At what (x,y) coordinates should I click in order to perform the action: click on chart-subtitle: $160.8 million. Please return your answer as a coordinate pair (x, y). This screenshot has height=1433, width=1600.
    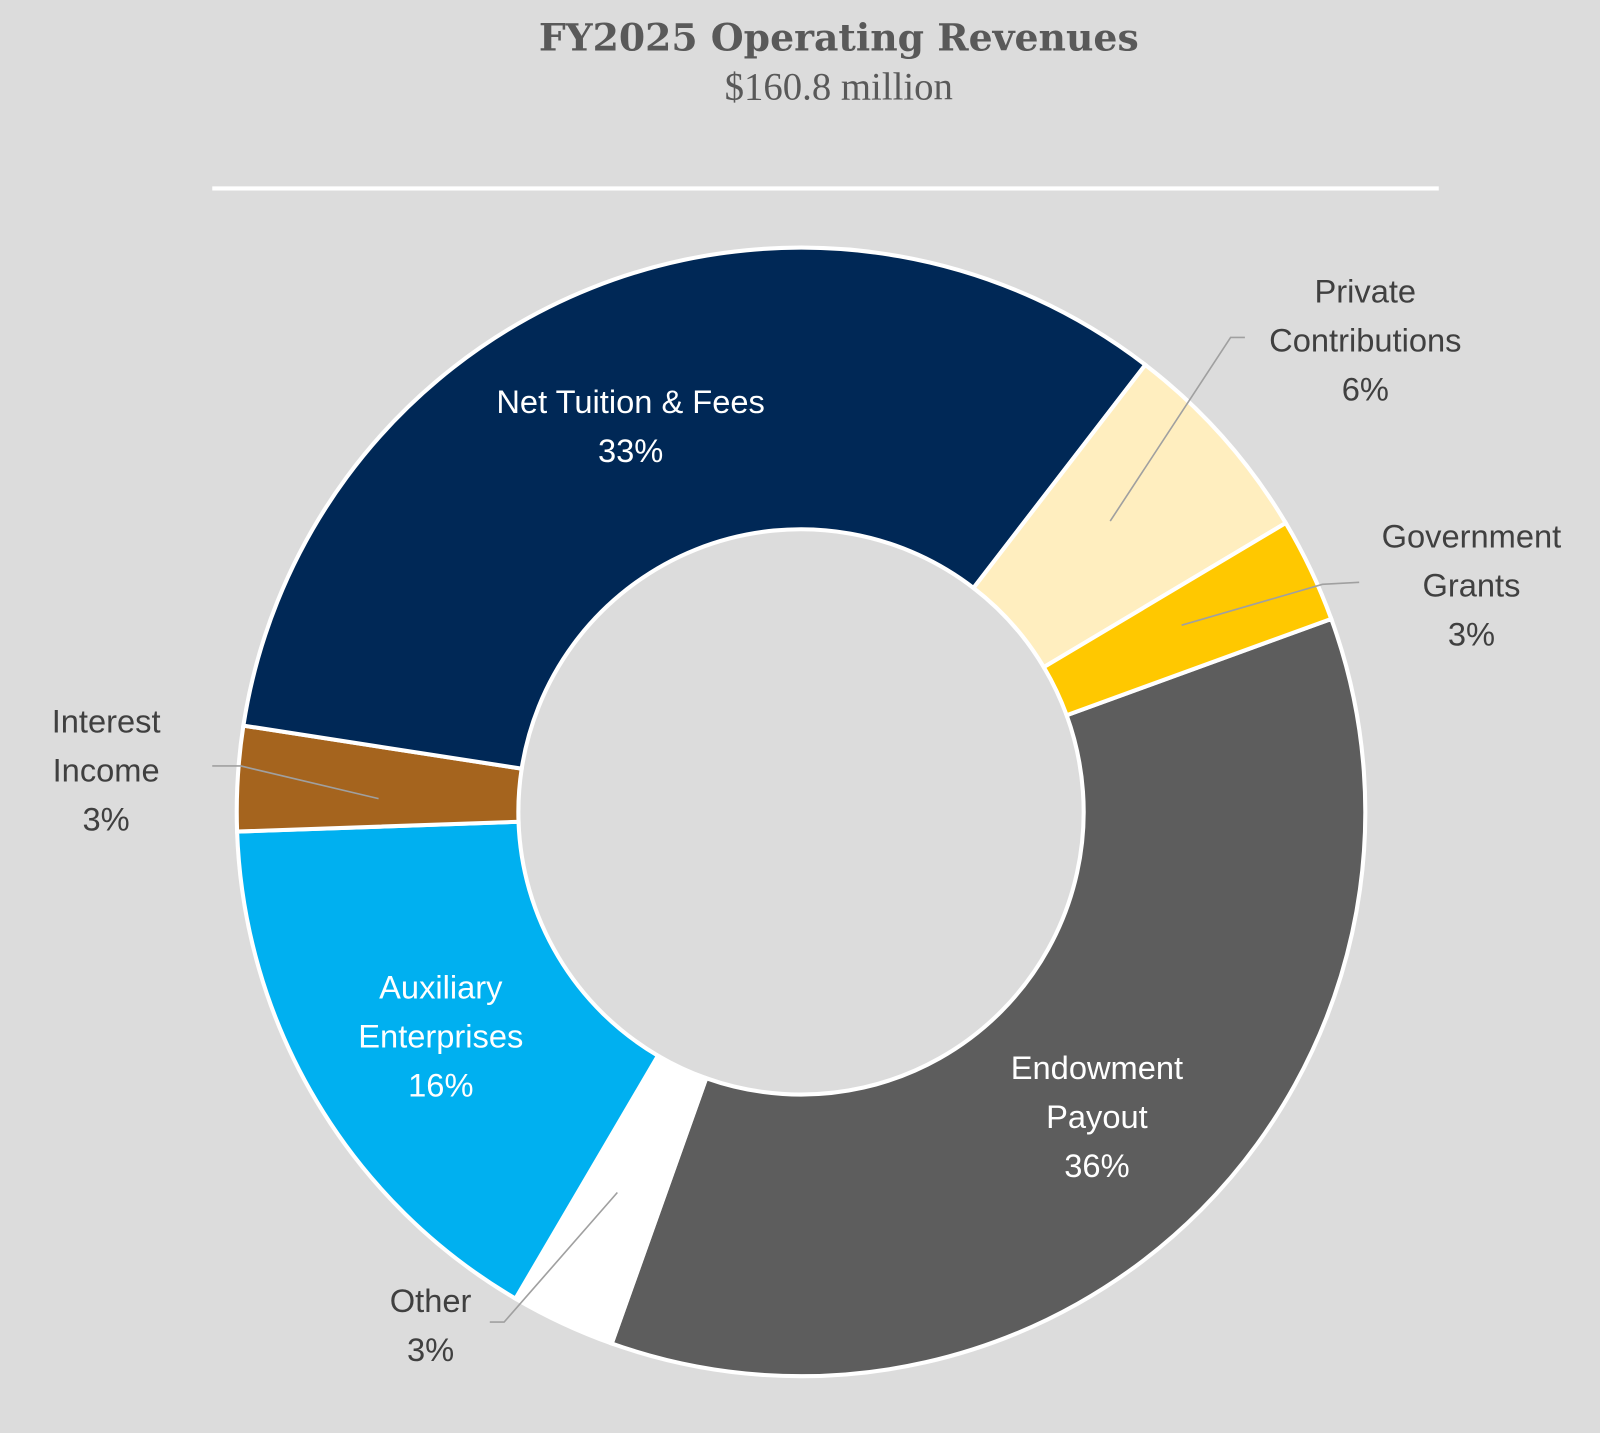
    Looking at the image, I should click on (839, 87).